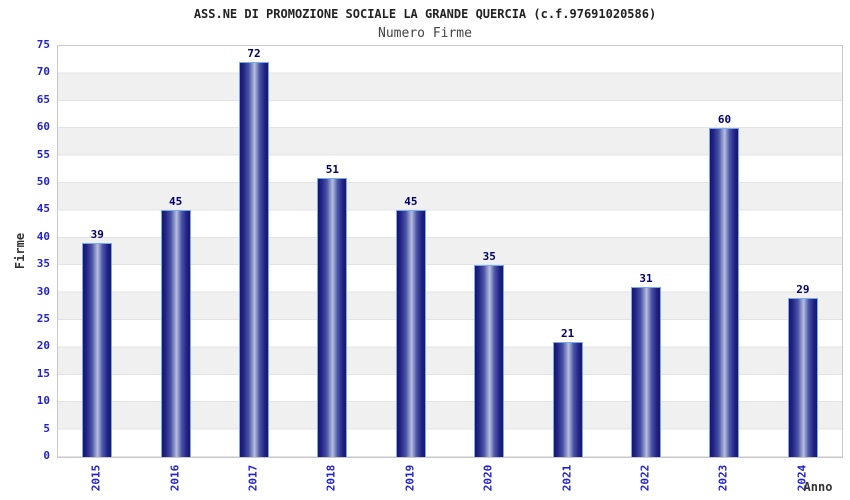 This screenshot has height=500, width=850. Describe the element at coordinates (425, 33) in the screenshot. I see `chart-subtitle: Numero Firme` at that location.